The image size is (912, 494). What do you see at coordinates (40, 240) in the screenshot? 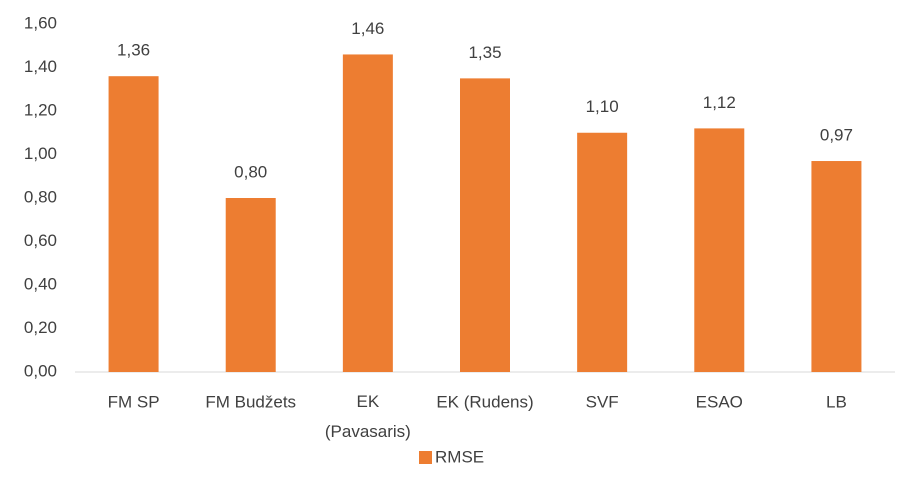
I see `y-tick-label: 0,60` at bounding box center [40, 240].